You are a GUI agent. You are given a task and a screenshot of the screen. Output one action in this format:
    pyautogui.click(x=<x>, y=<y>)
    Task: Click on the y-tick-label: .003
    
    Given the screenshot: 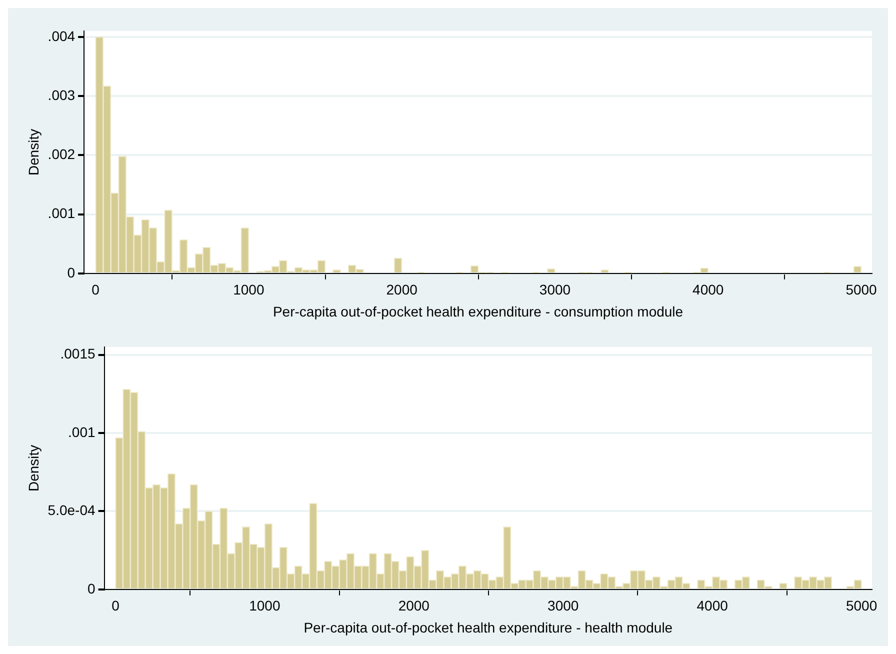 What is the action you would take?
    pyautogui.click(x=62, y=94)
    